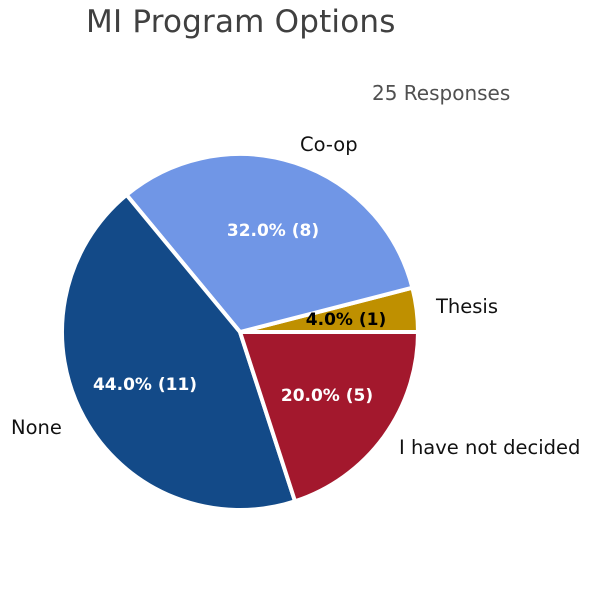 This screenshot has width=600, height=605. What do you see at coordinates (346, 320) in the screenshot?
I see `percent-label: 4.0% (1)` at bounding box center [346, 320].